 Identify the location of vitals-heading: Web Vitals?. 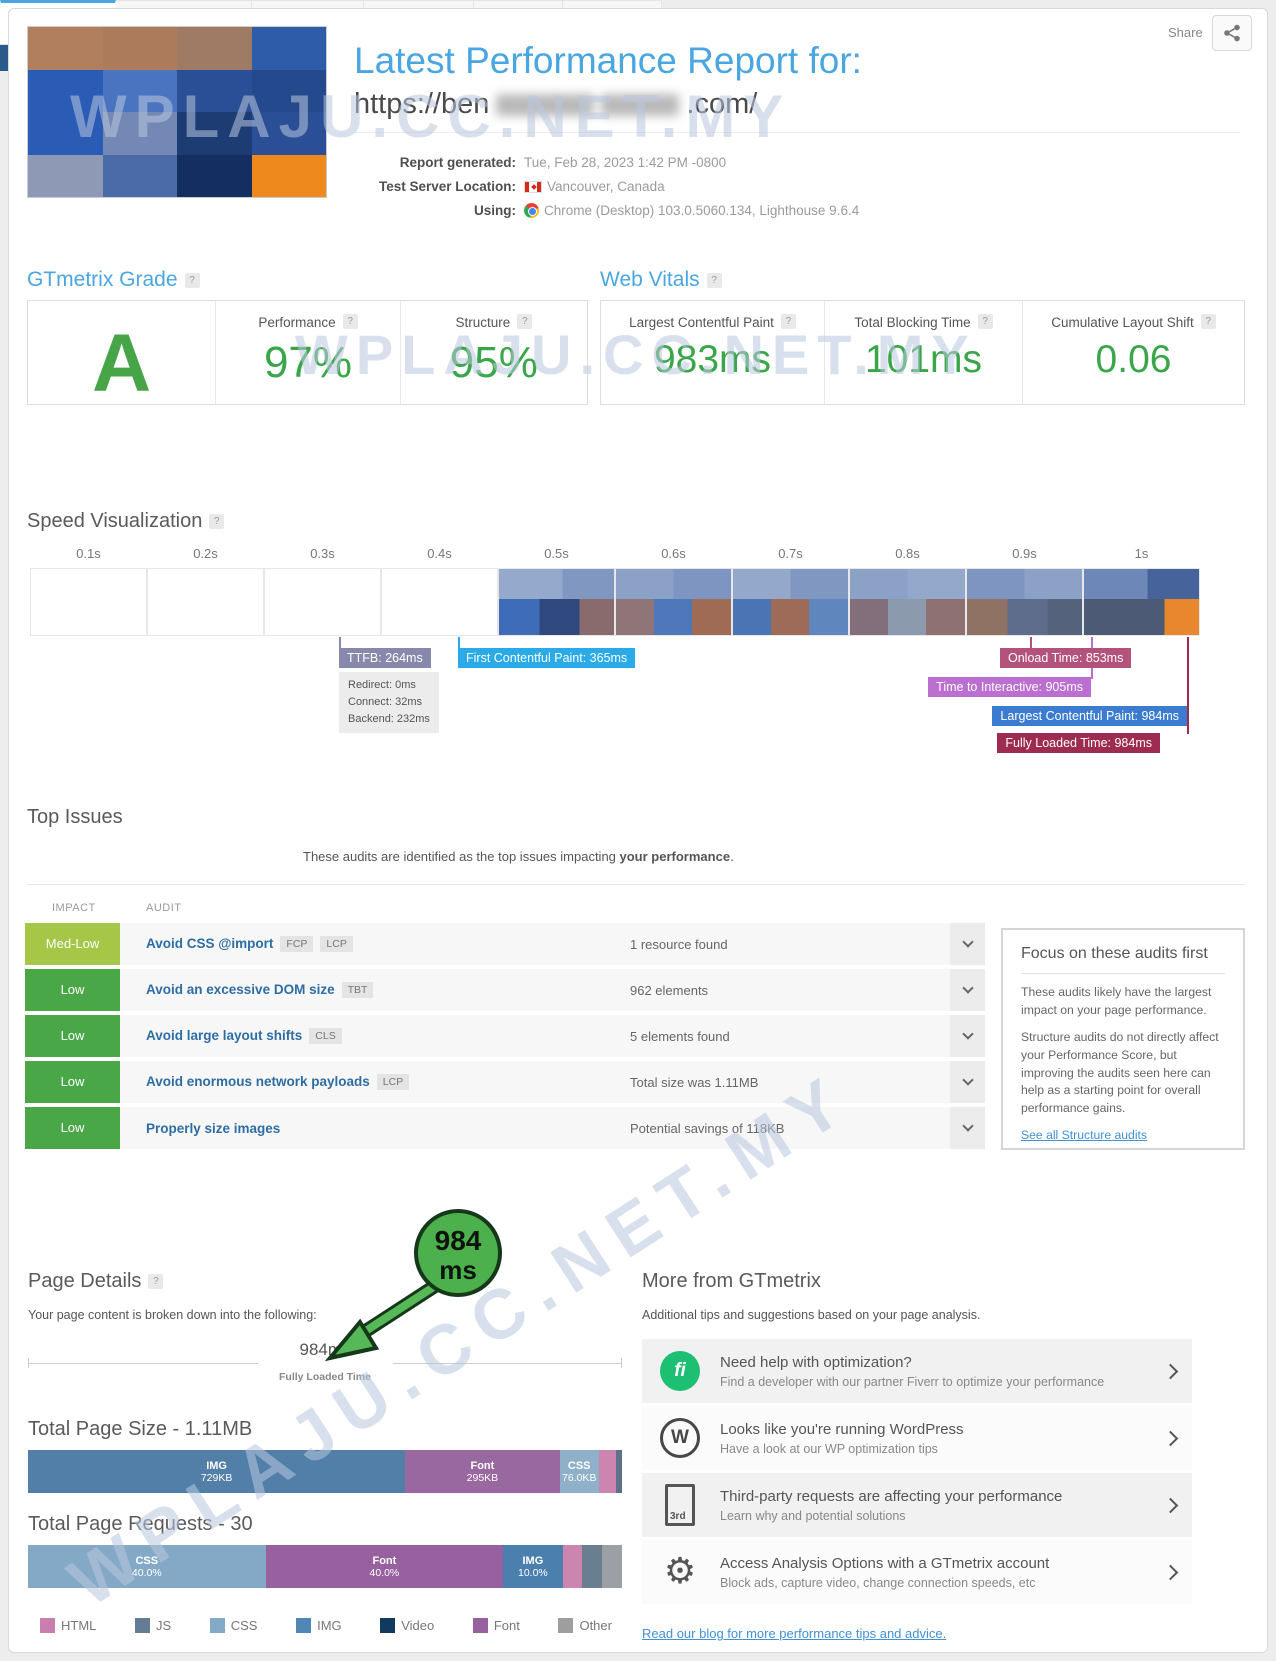
(661, 280).